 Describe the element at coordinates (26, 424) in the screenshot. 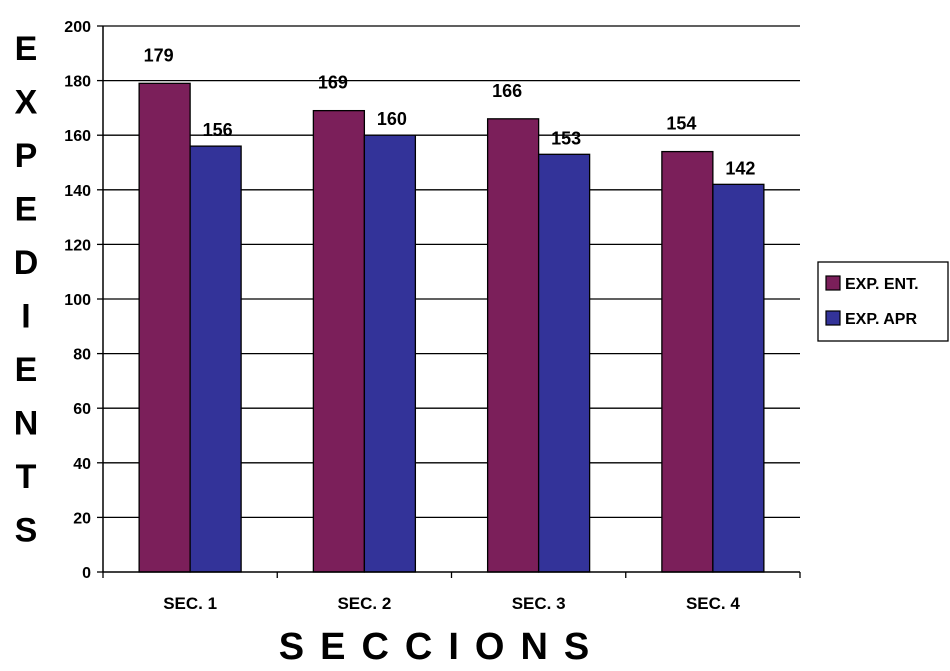

I see `y-axis-label-letter: N` at that location.